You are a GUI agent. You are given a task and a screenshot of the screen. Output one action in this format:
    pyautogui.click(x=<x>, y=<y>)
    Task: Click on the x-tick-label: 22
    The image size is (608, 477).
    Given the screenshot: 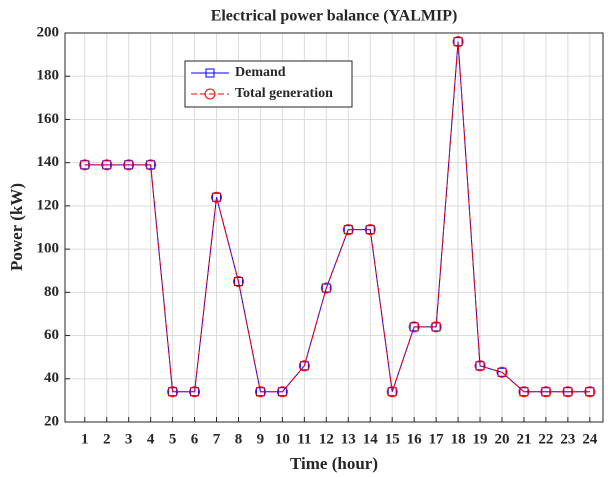 What is the action you would take?
    pyautogui.click(x=545, y=439)
    